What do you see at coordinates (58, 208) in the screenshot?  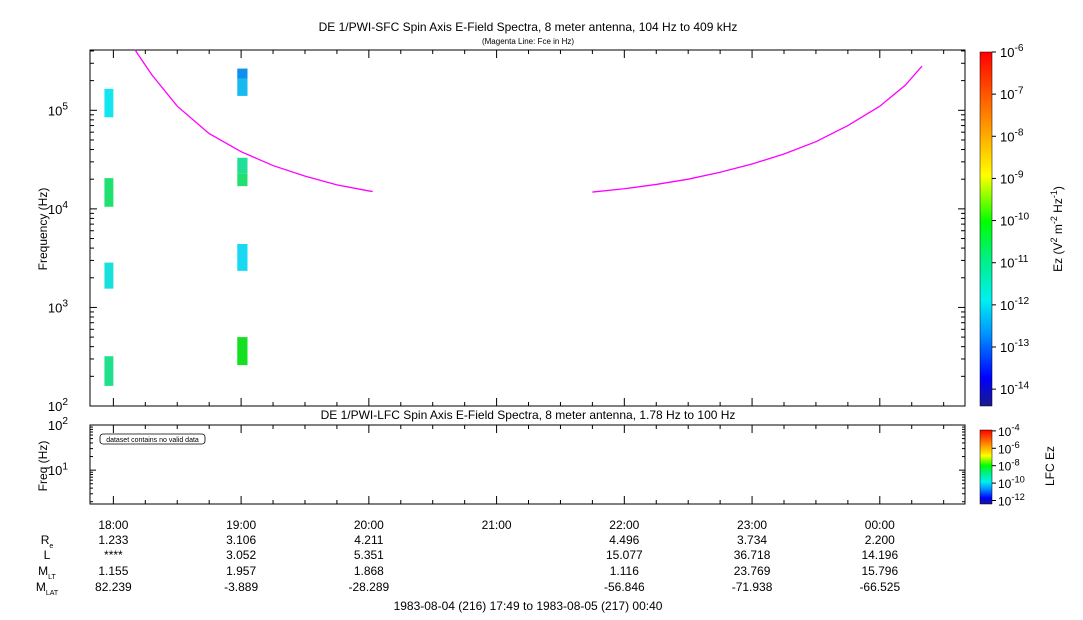 I see `y-tick-label: 10⁴` at bounding box center [58, 208].